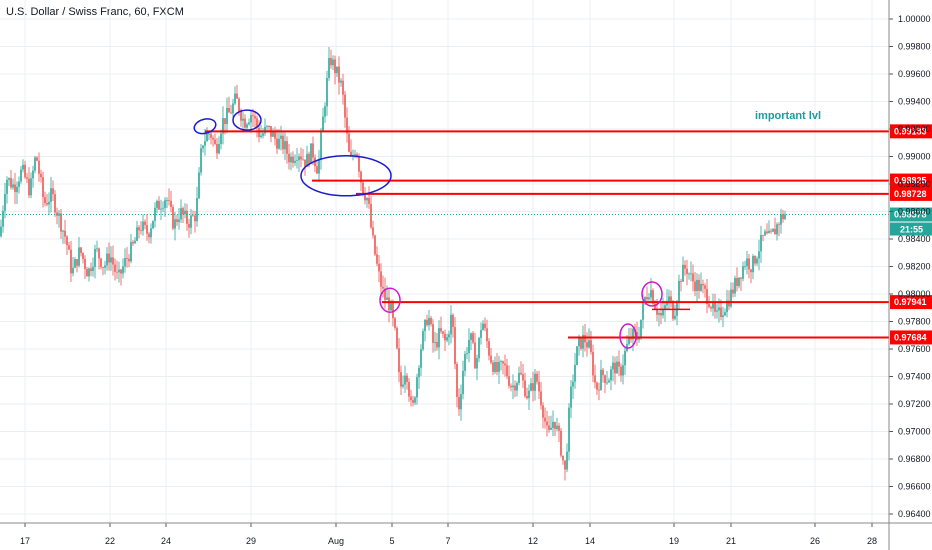 The image size is (932, 550). I want to click on tick-label-y: 0.99200, so click(914, 129).